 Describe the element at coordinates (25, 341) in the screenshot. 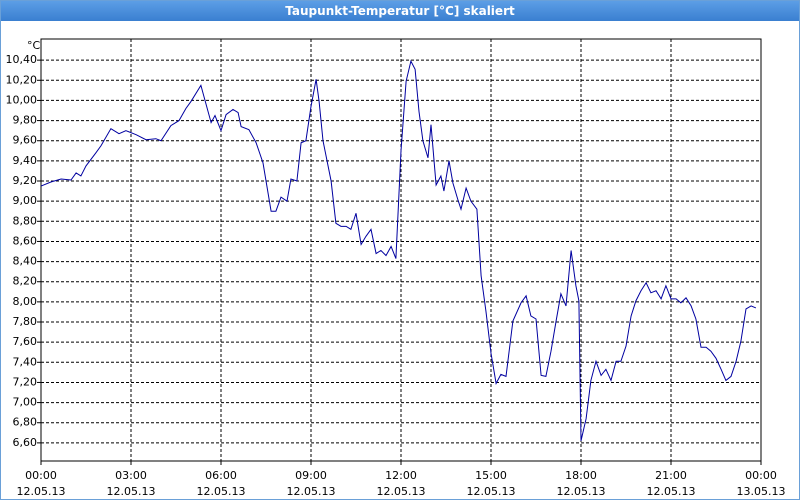

I see `y-tick-label: 7,60` at that location.